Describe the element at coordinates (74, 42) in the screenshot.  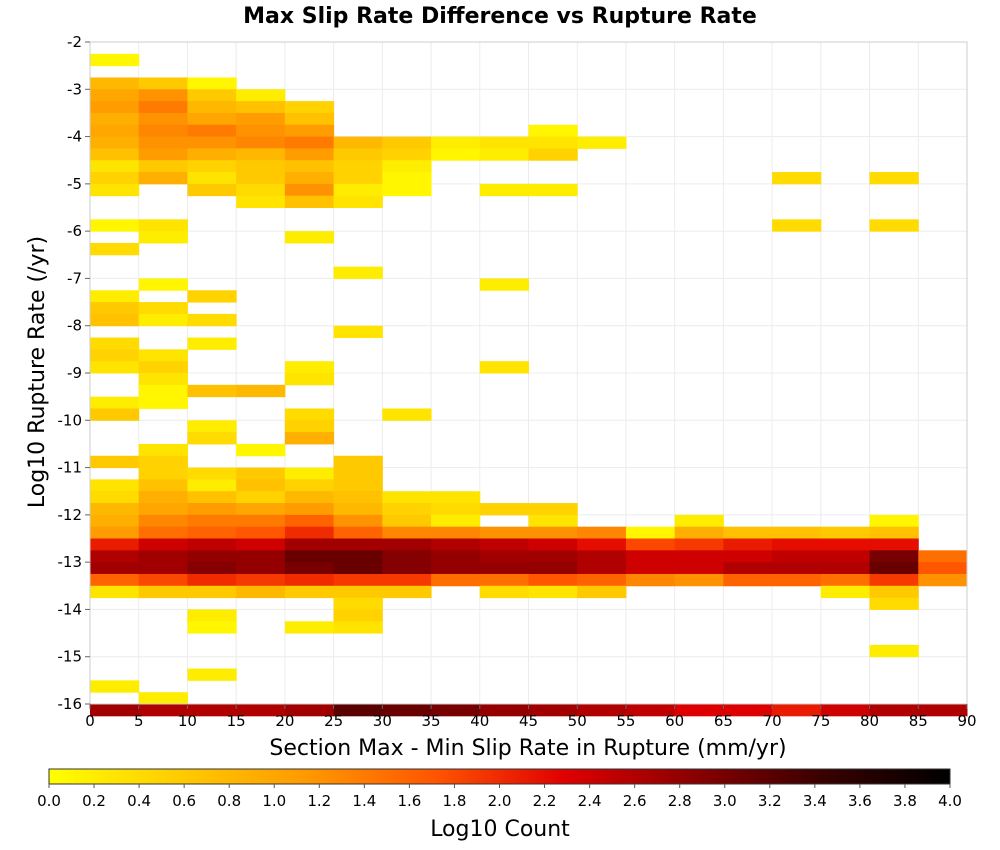
I see `y-tick-label: -2` at that location.